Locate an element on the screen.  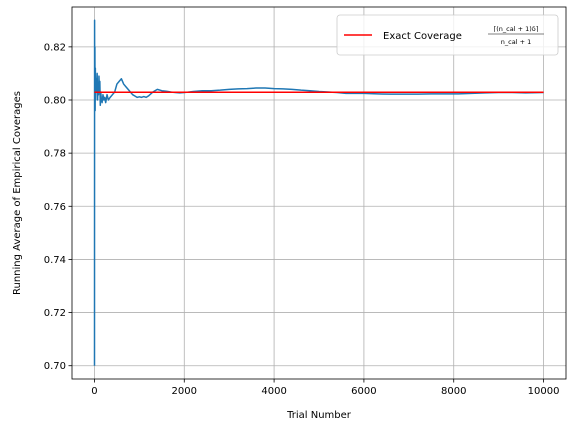
legend: Exact Coverage ⌈(n_cal + 1)δ⌉ n_cal + 1 is located at coordinates (447, 35).